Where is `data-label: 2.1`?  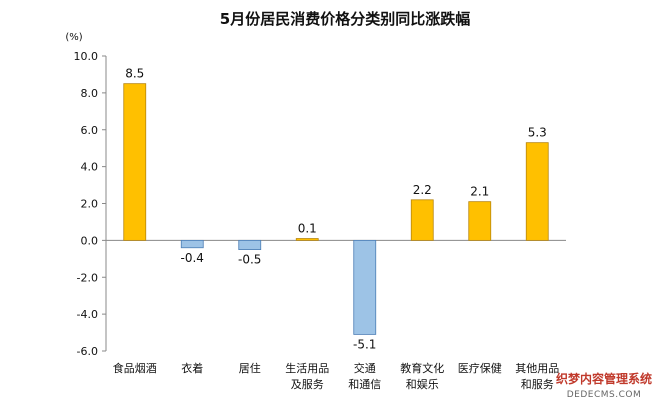 data-label: 2.1 is located at coordinates (479, 192).